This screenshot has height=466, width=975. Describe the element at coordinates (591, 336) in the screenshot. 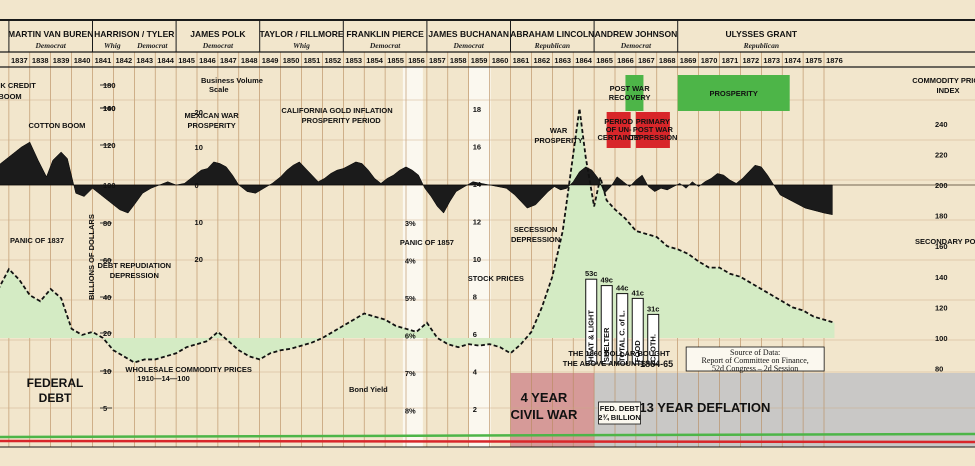

I see `purchasing-bar-label: HEAT & LIGHT` at that location.